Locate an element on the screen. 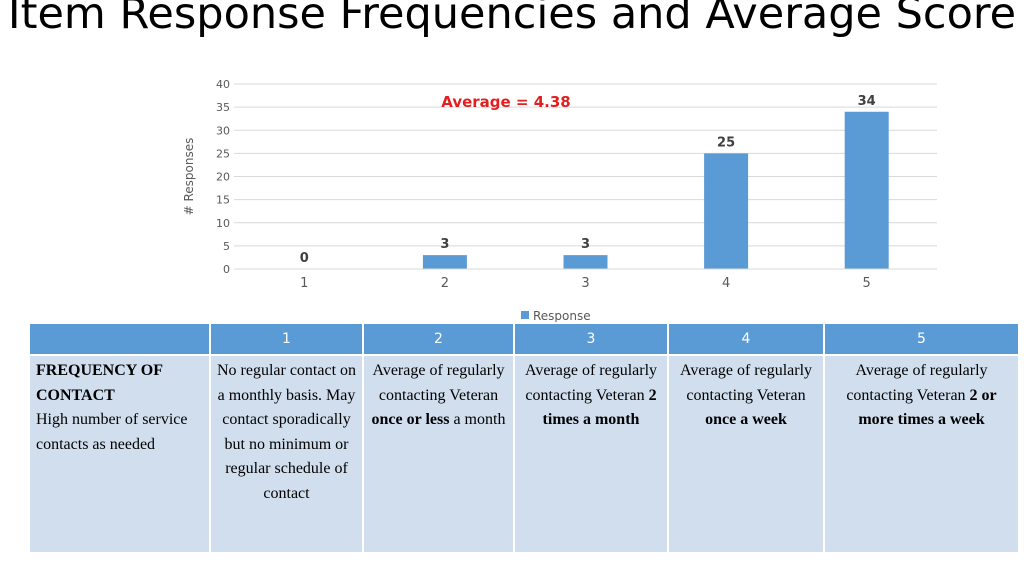  legend-label: Response is located at coordinates (562, 316).